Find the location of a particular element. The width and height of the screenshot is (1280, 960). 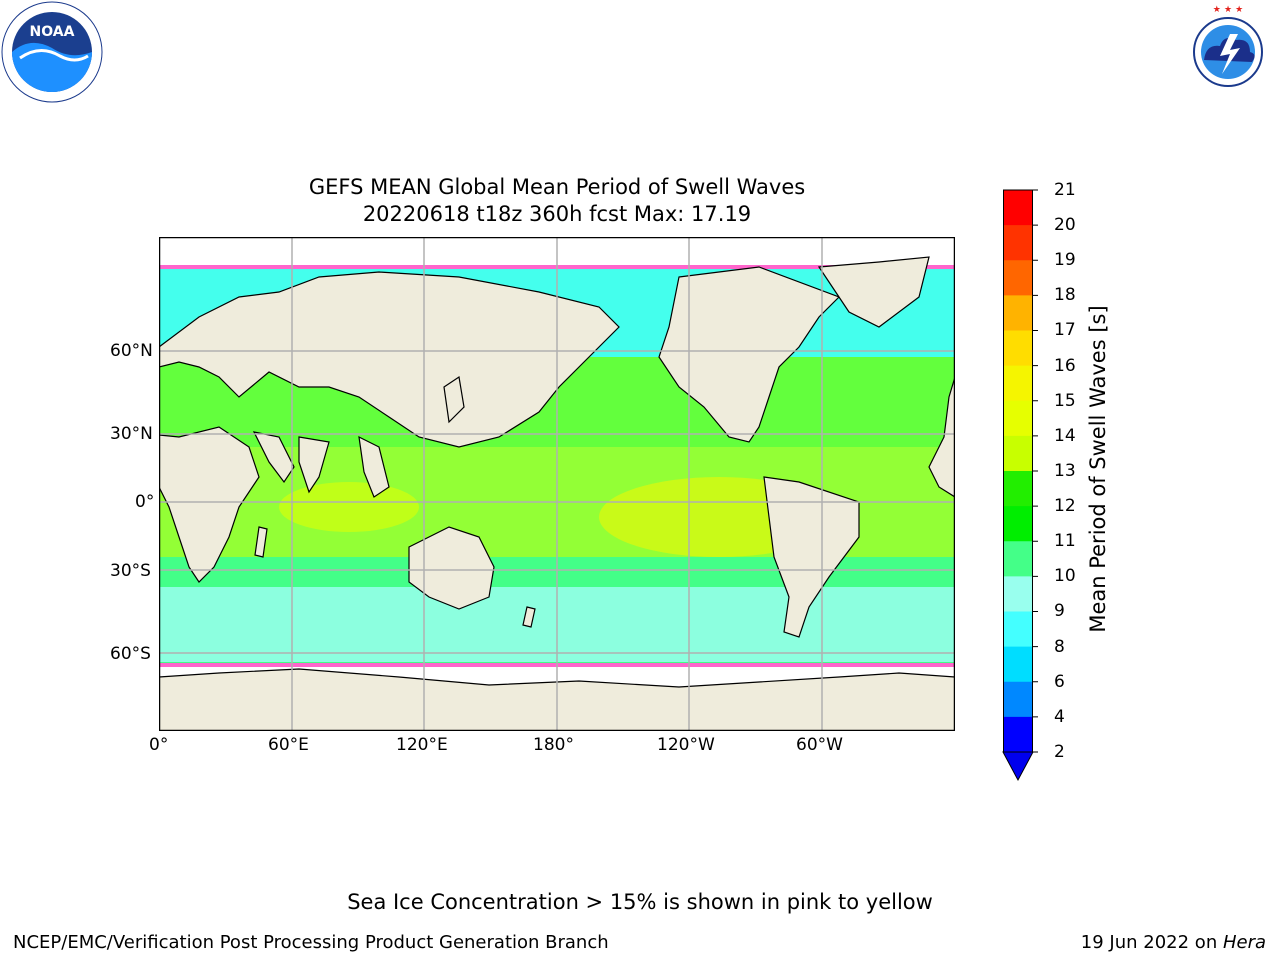

lon-label-0: 0° is located at coordinates (159, 745).